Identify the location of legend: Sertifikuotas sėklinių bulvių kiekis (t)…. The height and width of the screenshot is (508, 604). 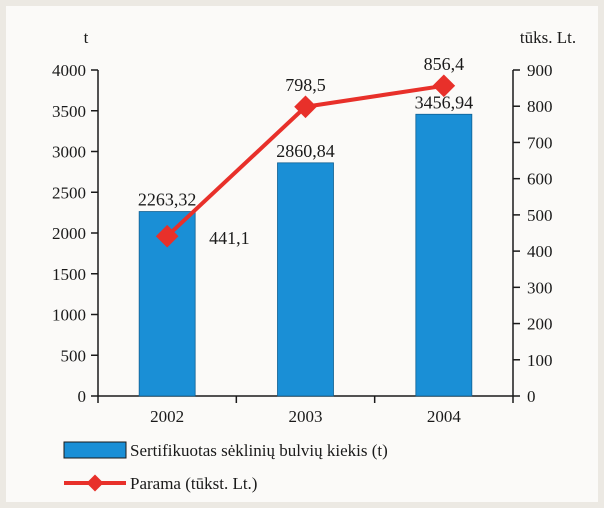
(225, 467).